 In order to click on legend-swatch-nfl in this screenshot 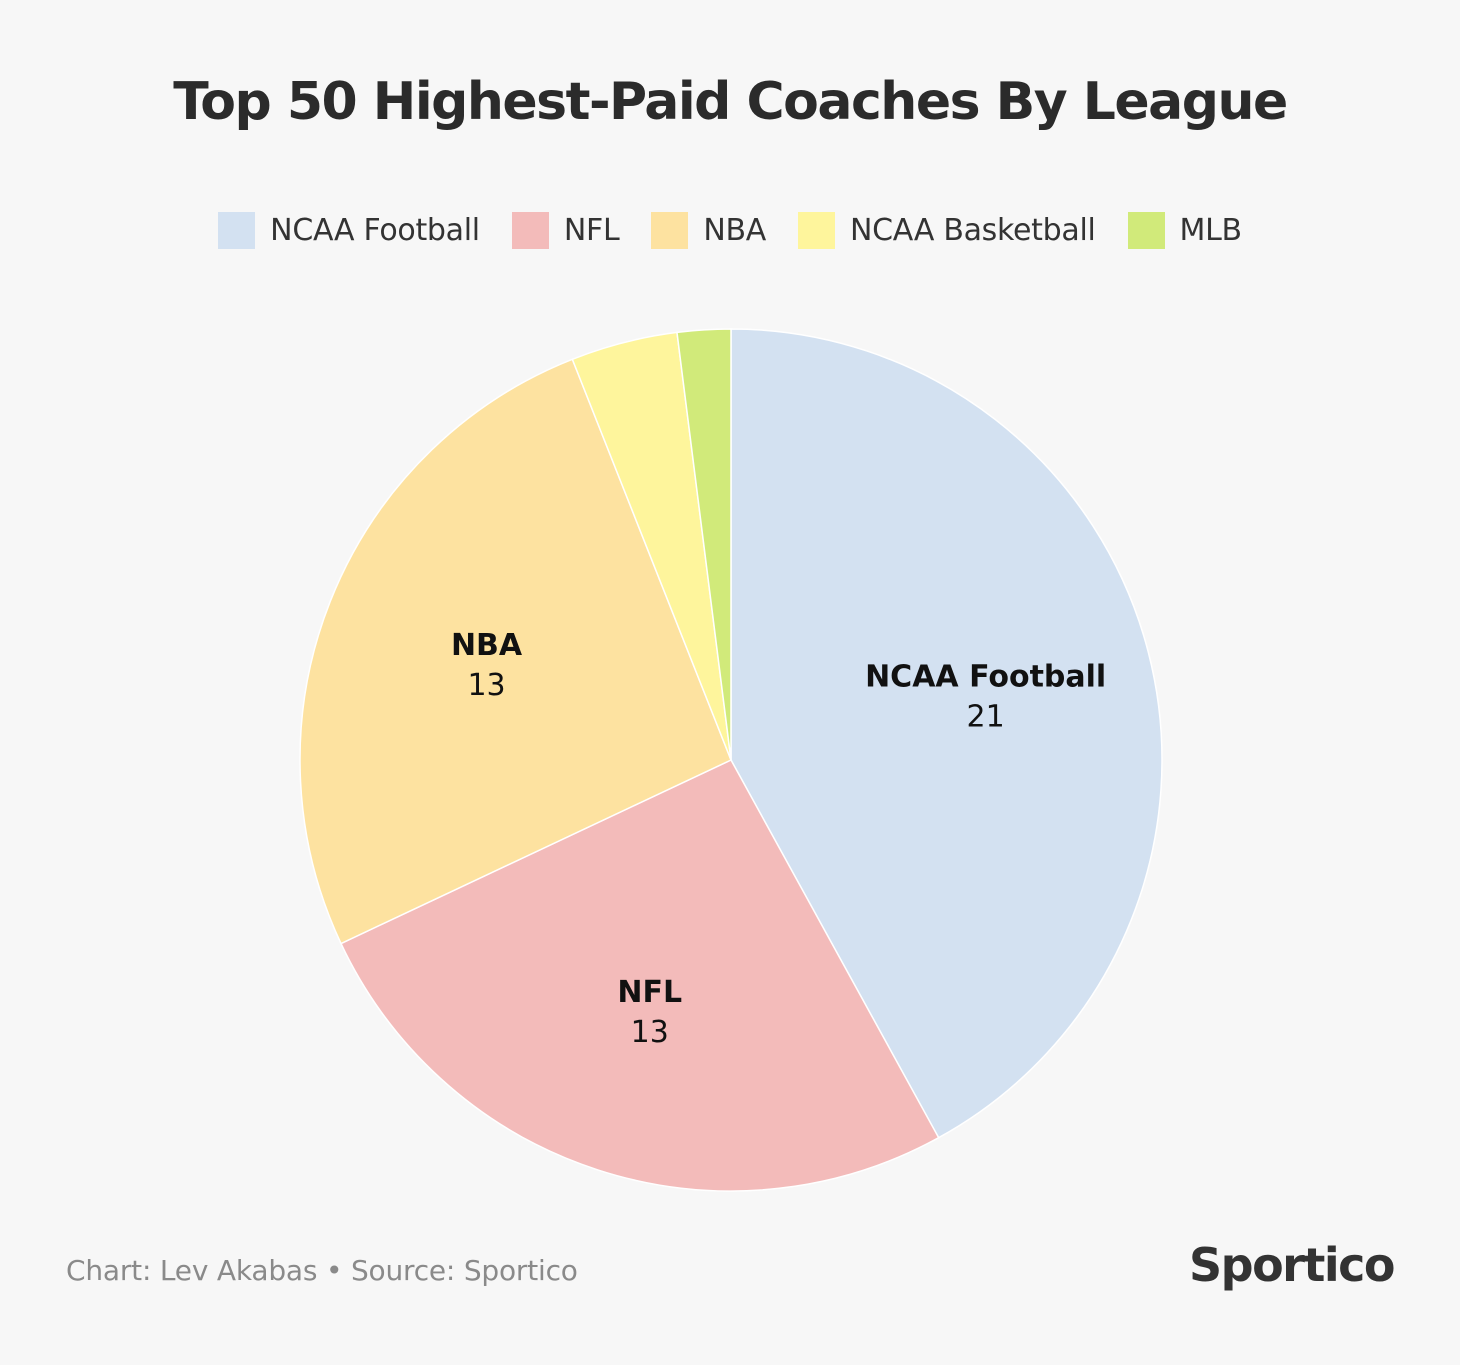, I will do `click(530, 230)`.